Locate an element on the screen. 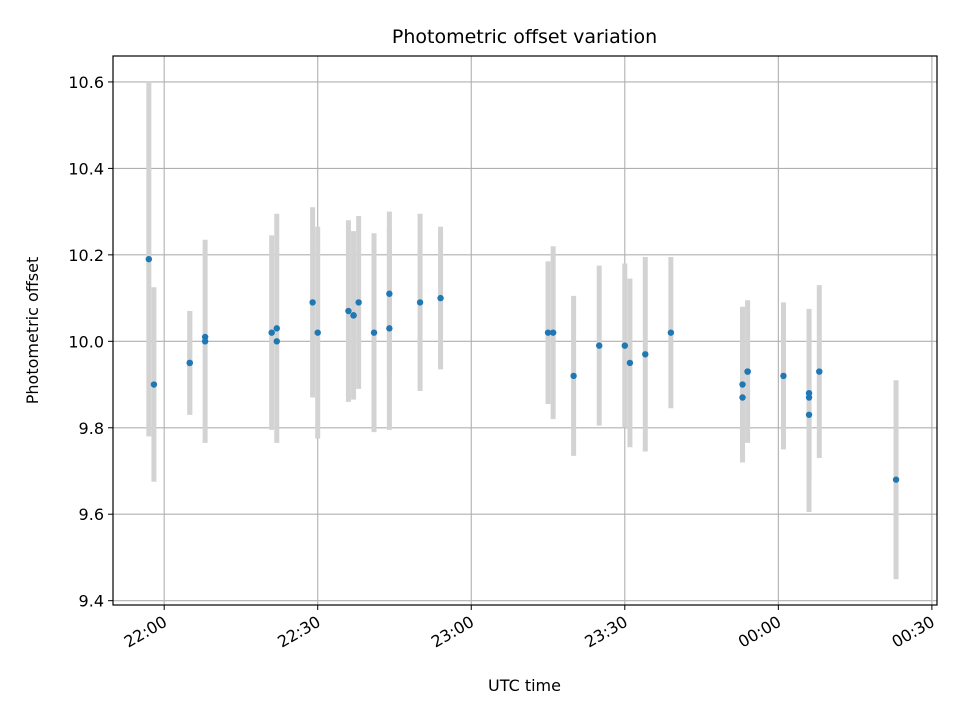 Image resolution: width=960 pixels, height=720 pixels. y-axis-label: Photometric offset is located at coordinates (32, 331).